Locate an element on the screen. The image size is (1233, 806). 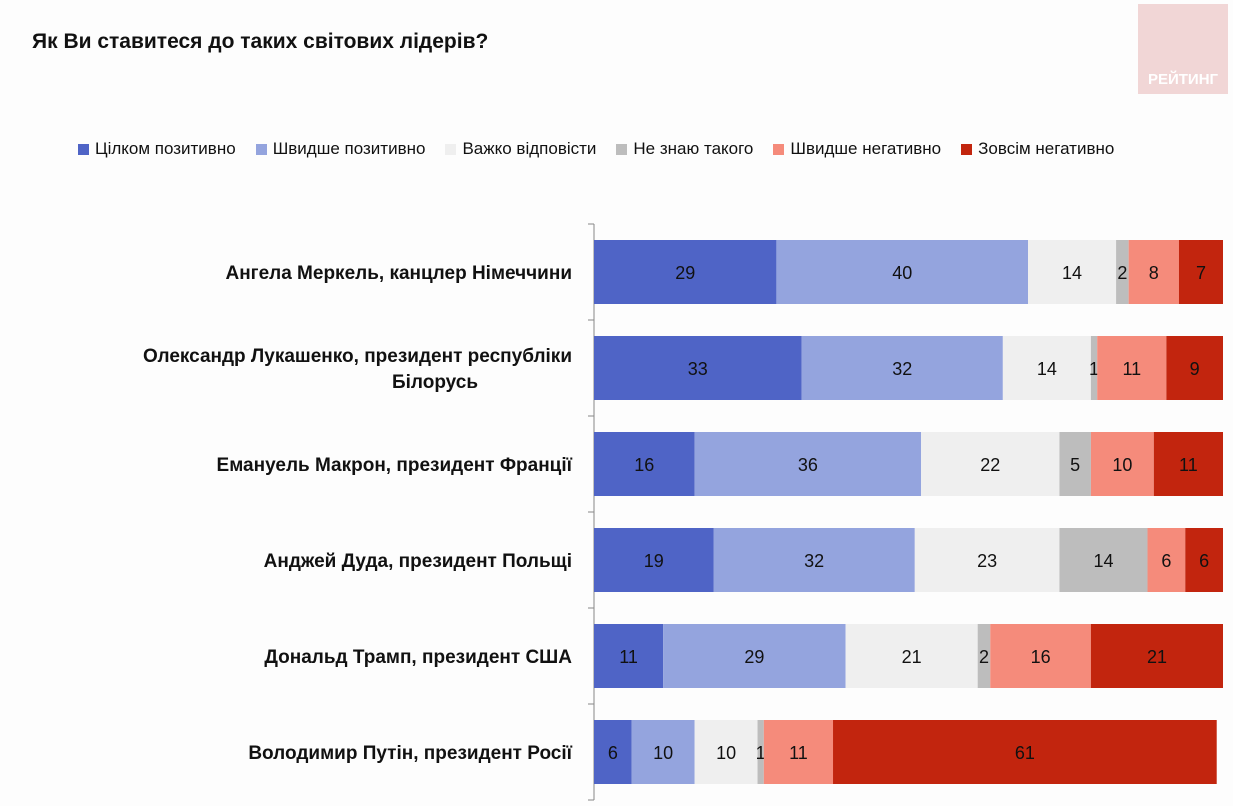
legend-item: Цілком позитивно is located at coordinates (157, 149).